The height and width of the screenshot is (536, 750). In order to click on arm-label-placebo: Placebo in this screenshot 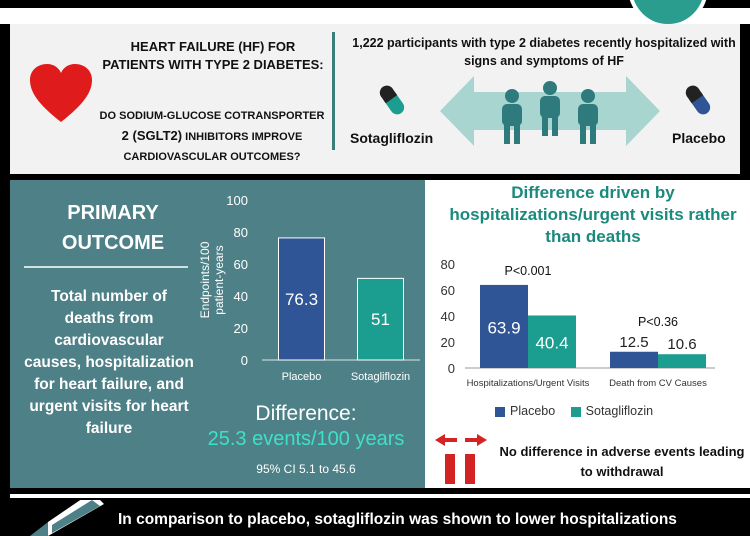, I will do `click(699, 138)`.